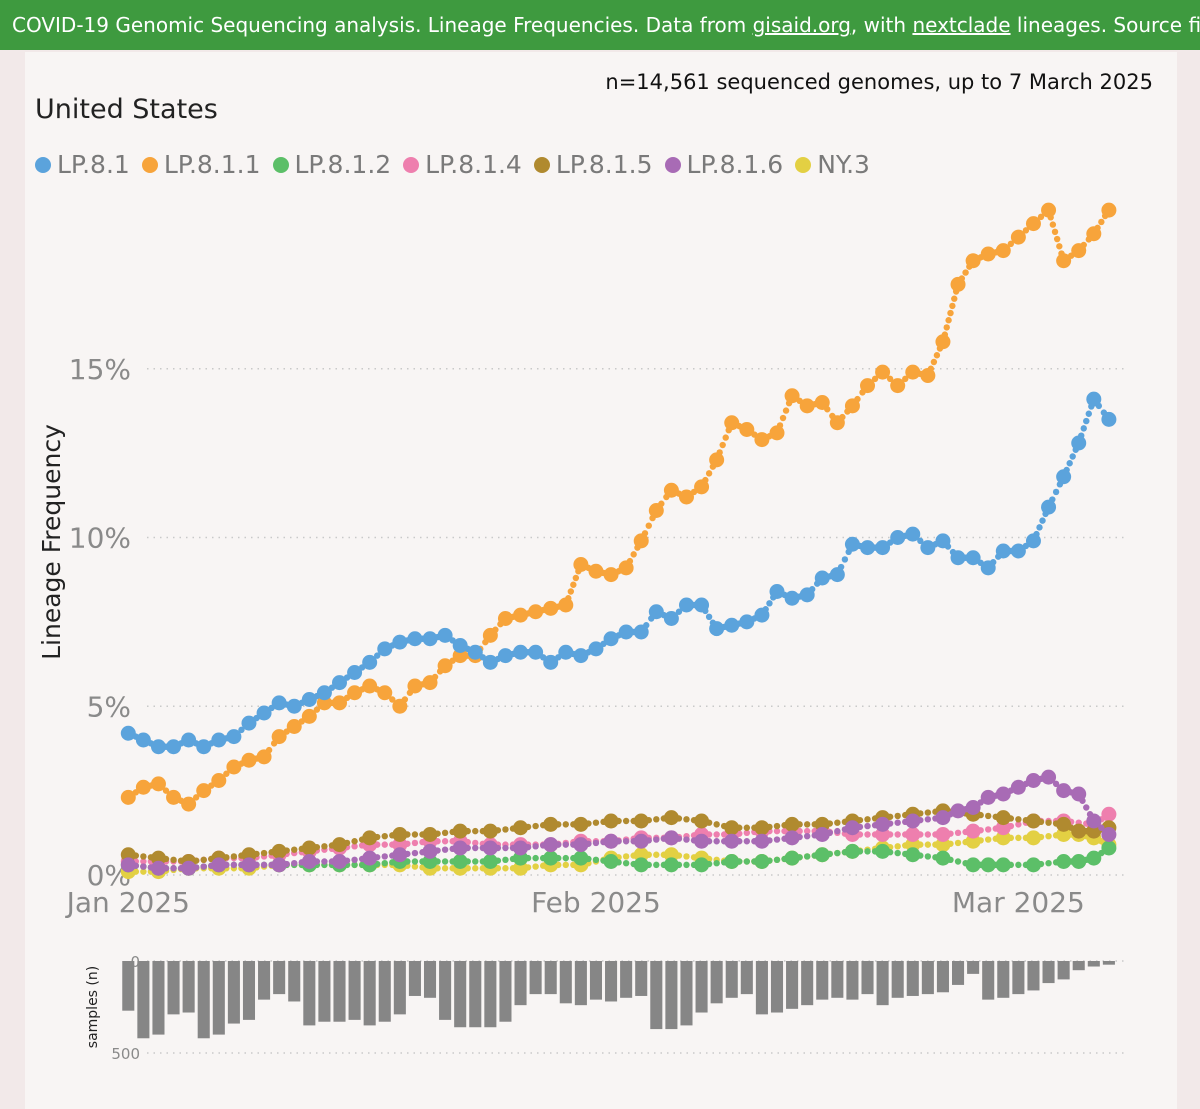 Image resolution: width=1200 pixels, height=1109 pixels. Describe the element at coordinates (1108, 25) in the screenshot. I see `banner-text-3: lineages. Source files and` at that location.